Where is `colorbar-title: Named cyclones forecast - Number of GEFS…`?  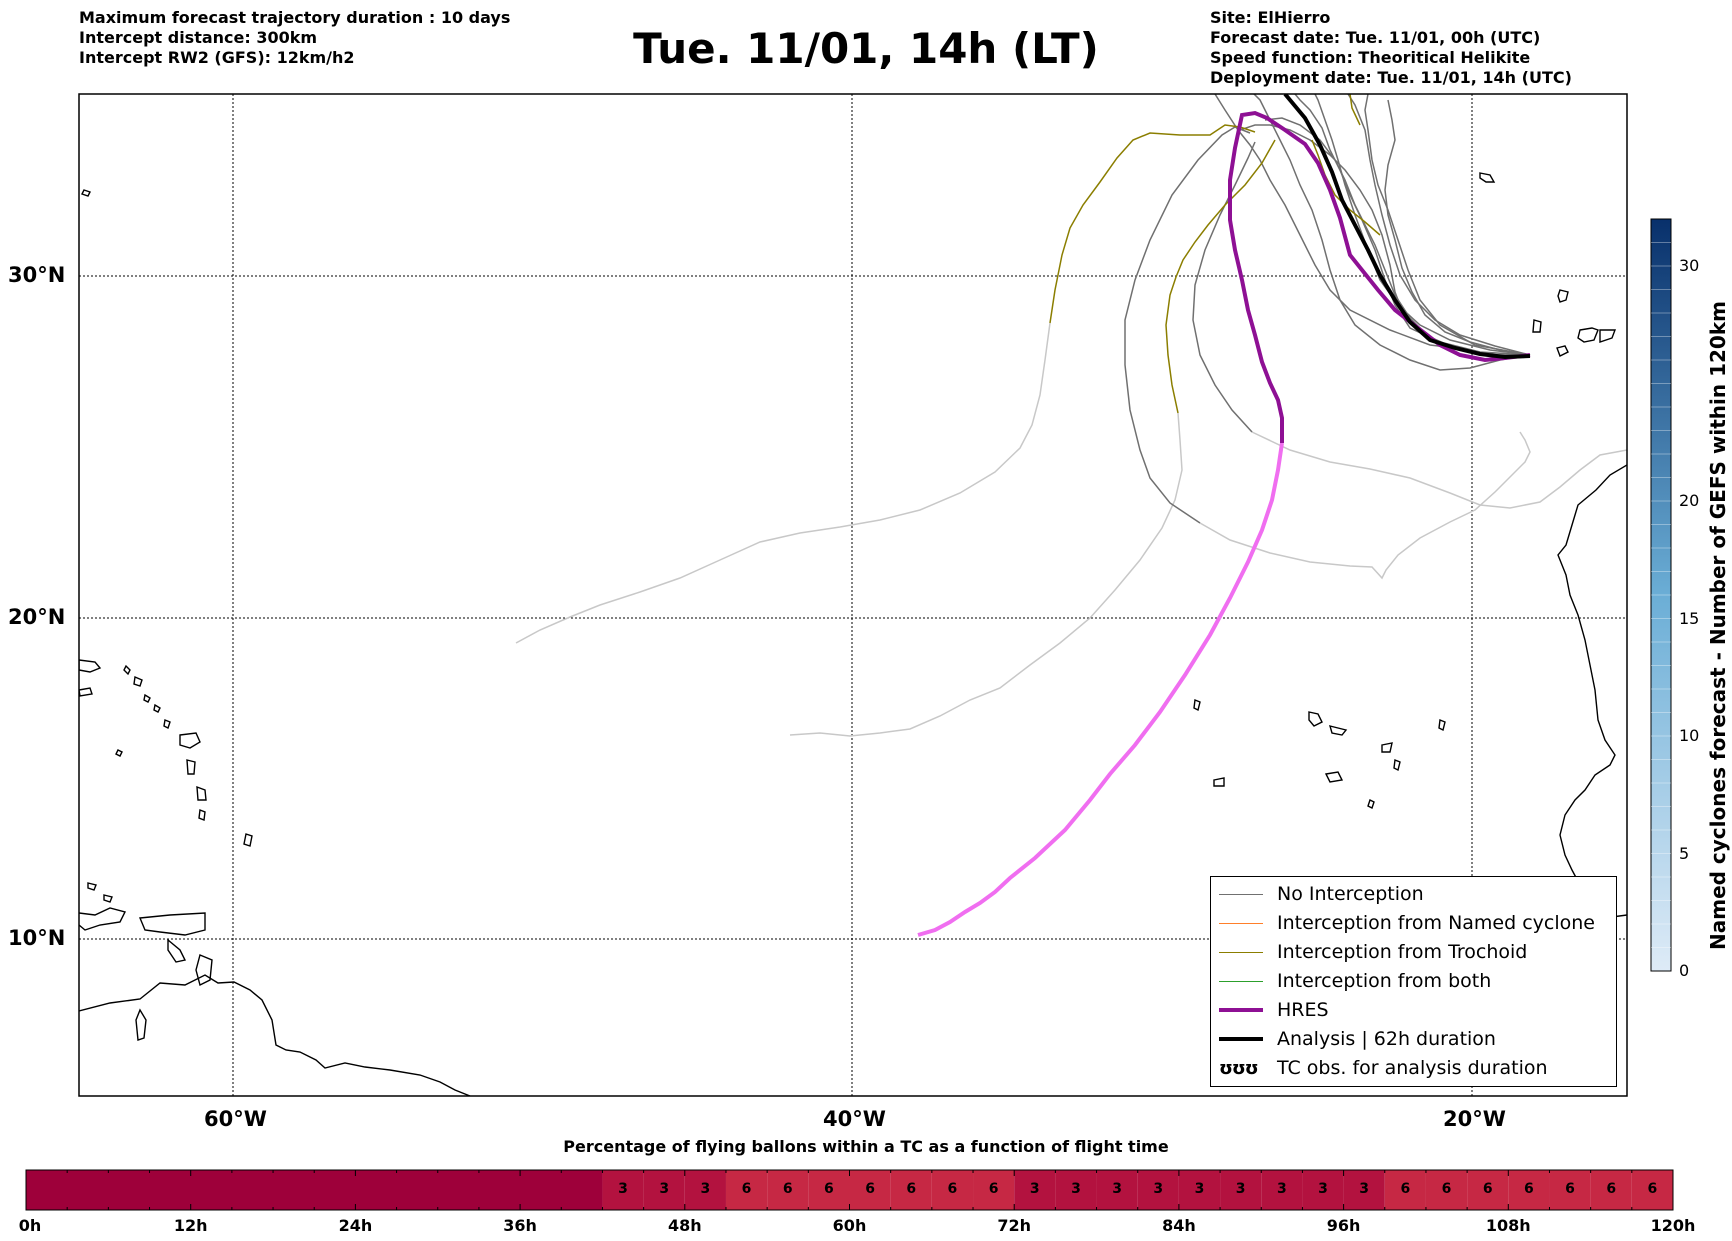 colorbar-title: Named cyclones forecast - Number of GEFS… is located at coordinates (1718, 625).